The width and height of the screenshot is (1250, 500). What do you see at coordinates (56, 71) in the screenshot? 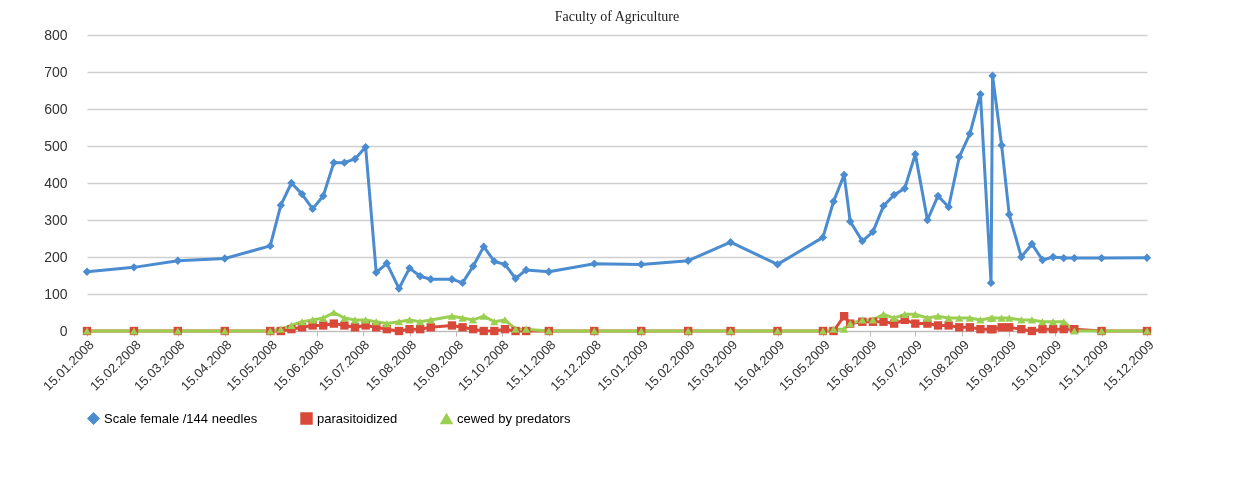
I see `y-tick-label: 700` at bounding box center [56, 71].